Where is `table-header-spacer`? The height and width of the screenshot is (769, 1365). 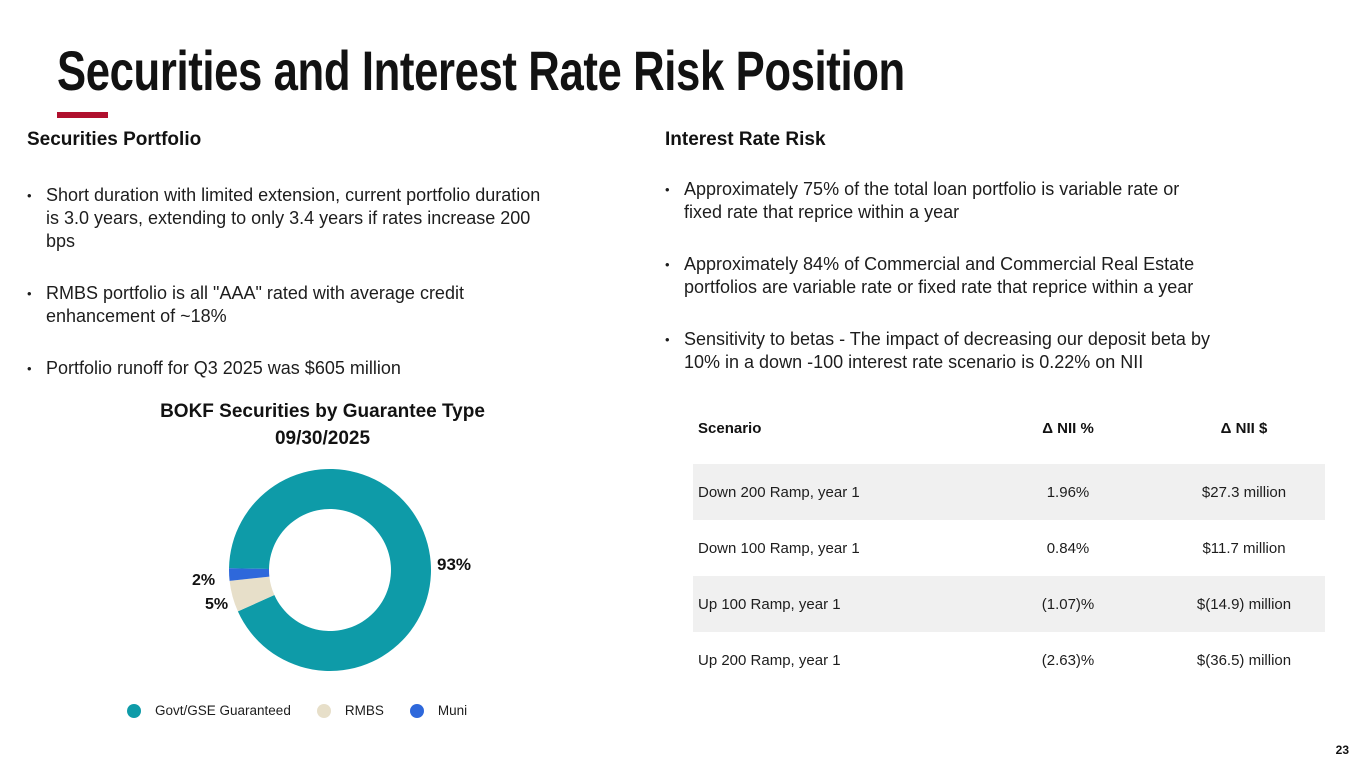
table-header-spacer is located at coordinates (1009, 457).